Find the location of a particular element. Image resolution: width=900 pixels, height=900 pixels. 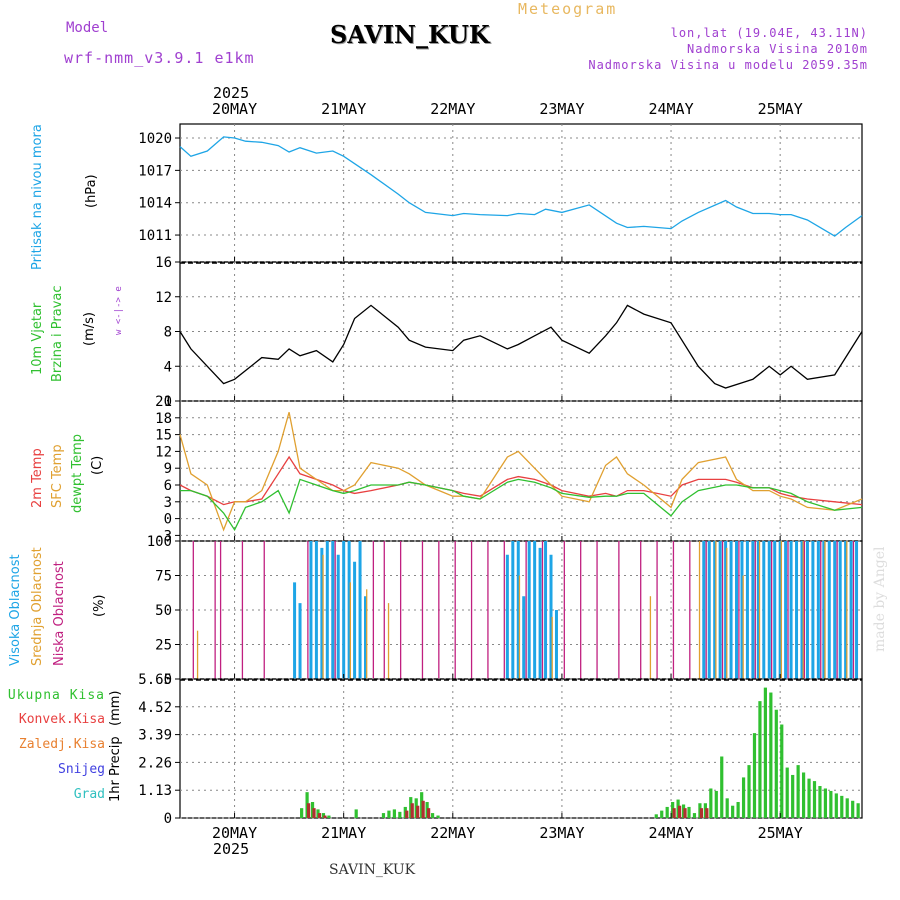

ytick-label: 9 is located at coordinates (168, 469).